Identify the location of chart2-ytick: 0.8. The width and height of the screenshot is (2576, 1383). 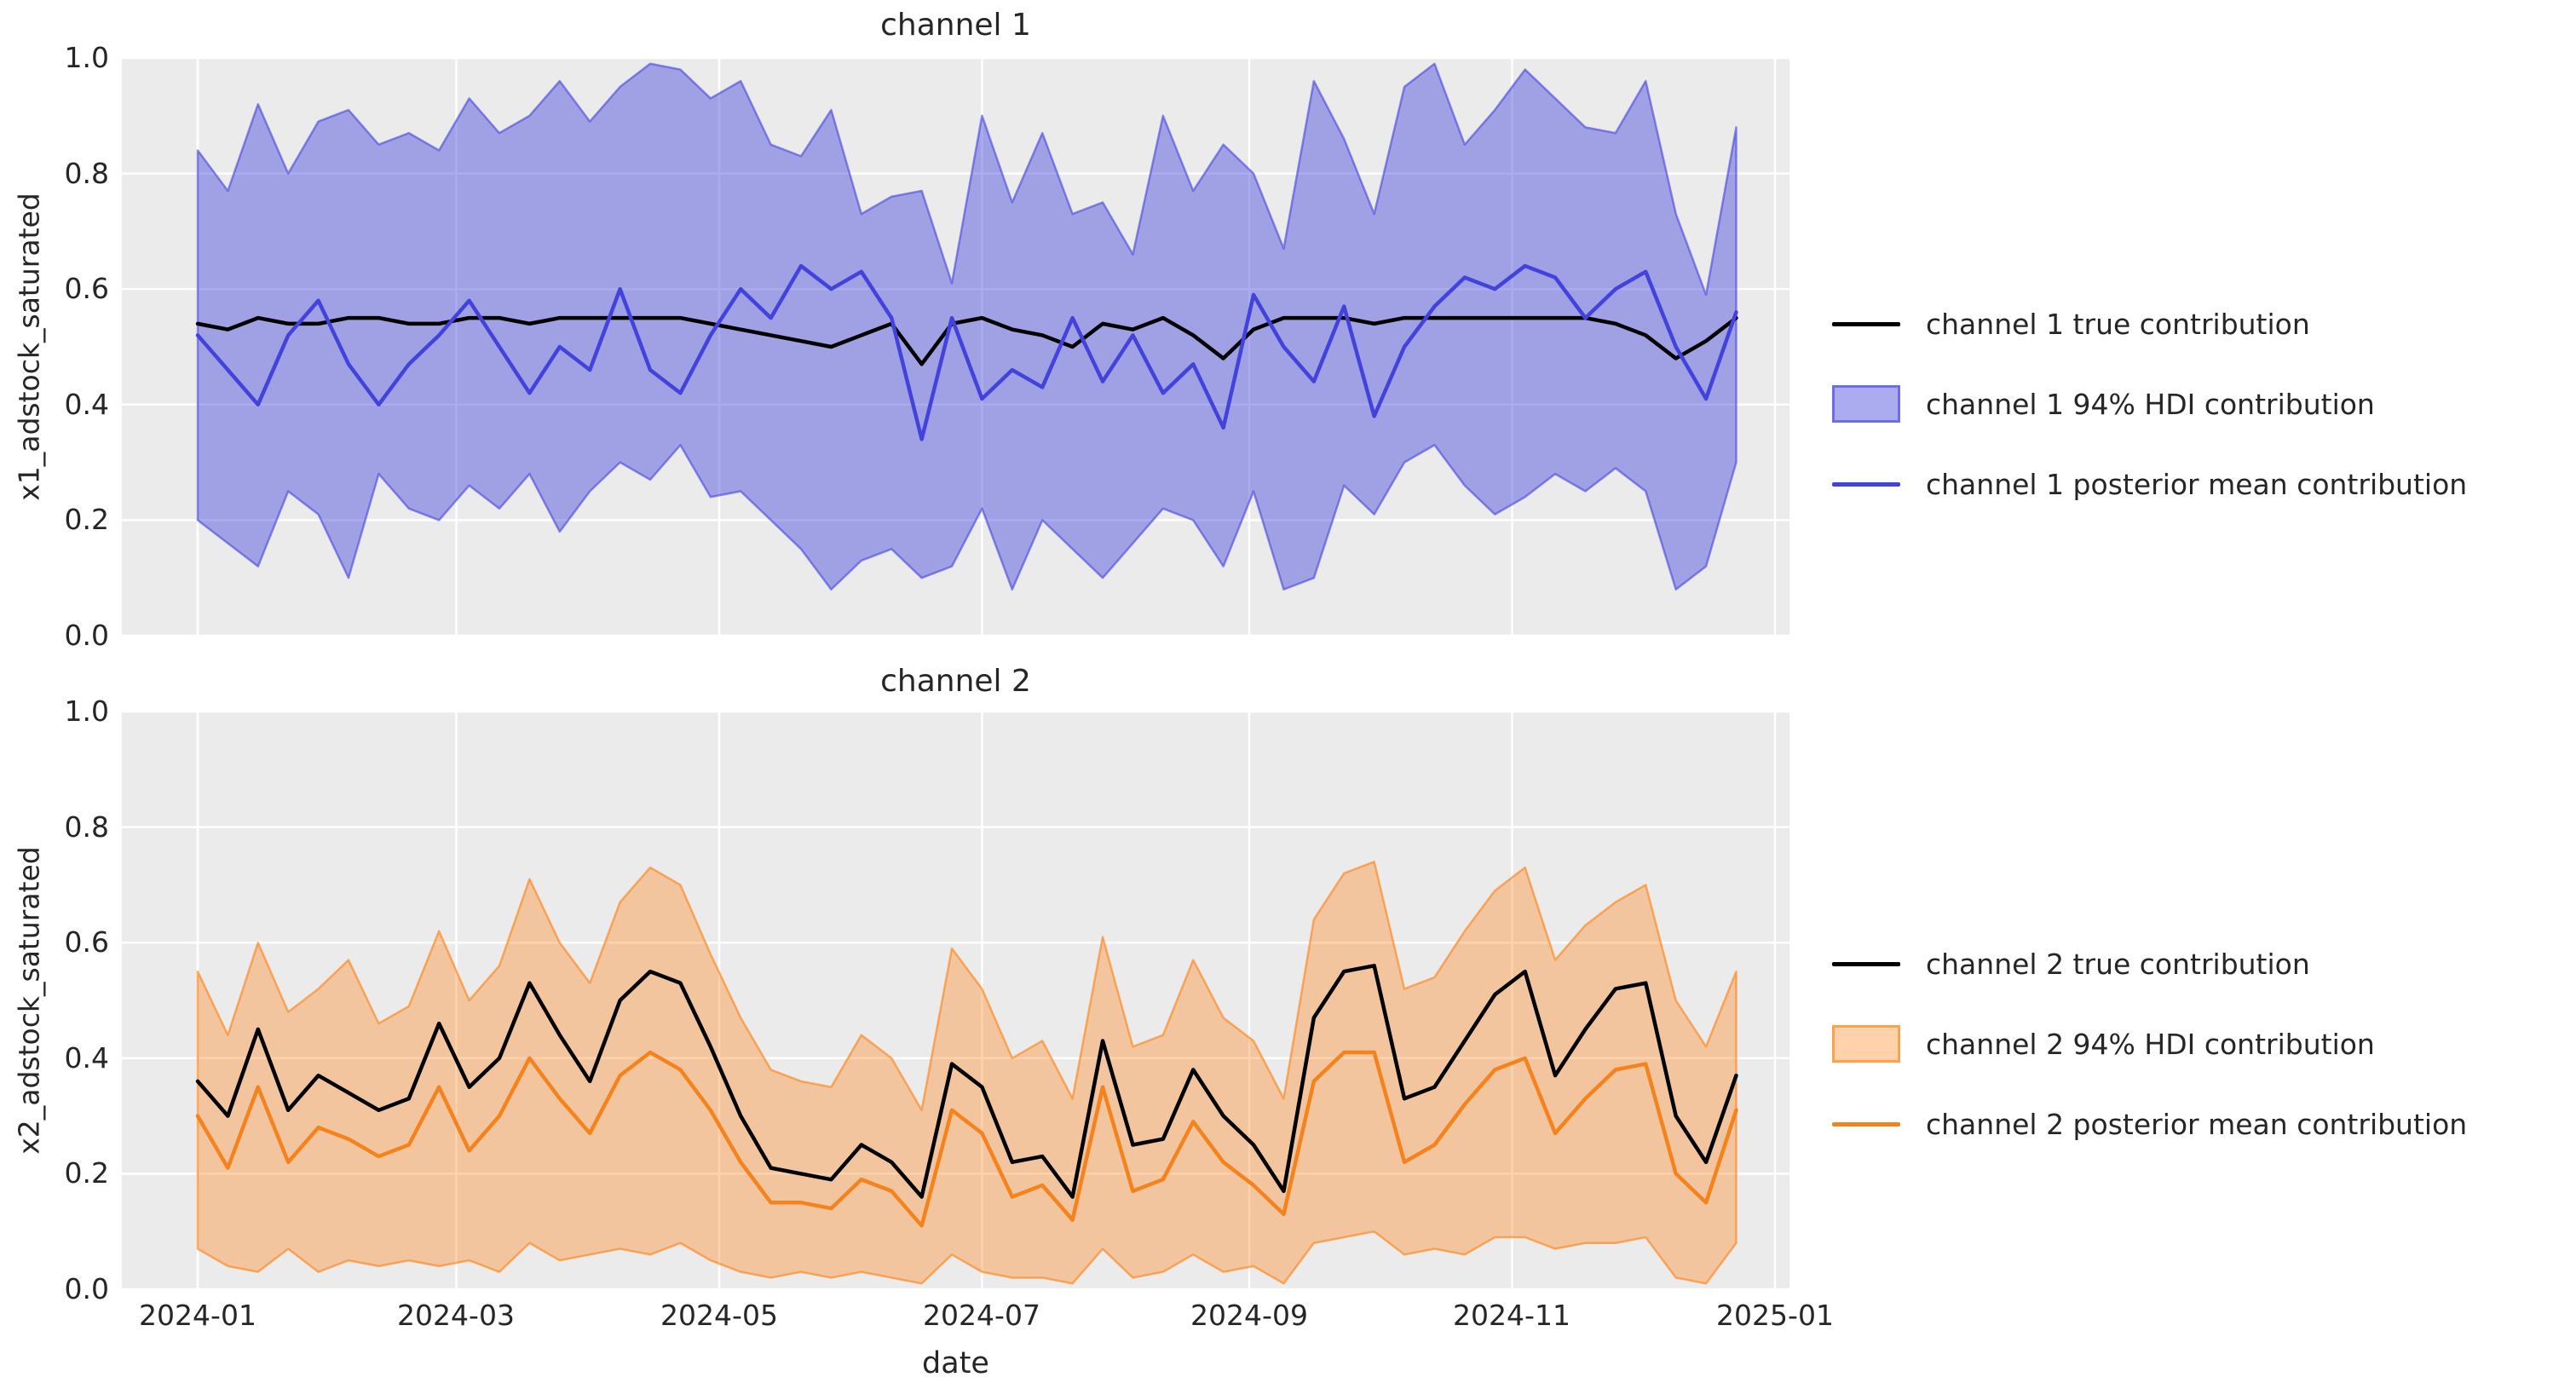
(86, 827).